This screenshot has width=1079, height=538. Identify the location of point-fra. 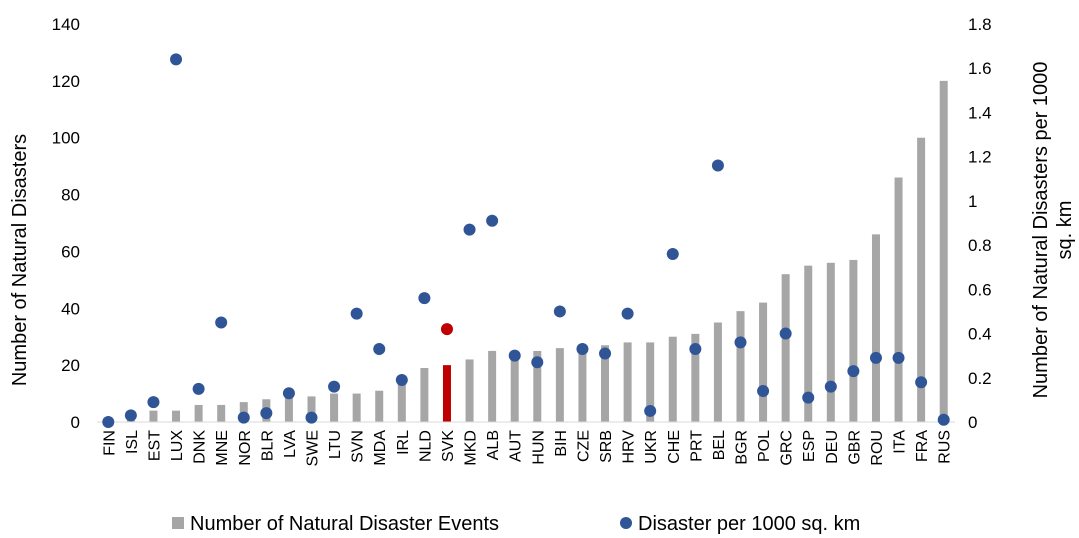
(921, 382).